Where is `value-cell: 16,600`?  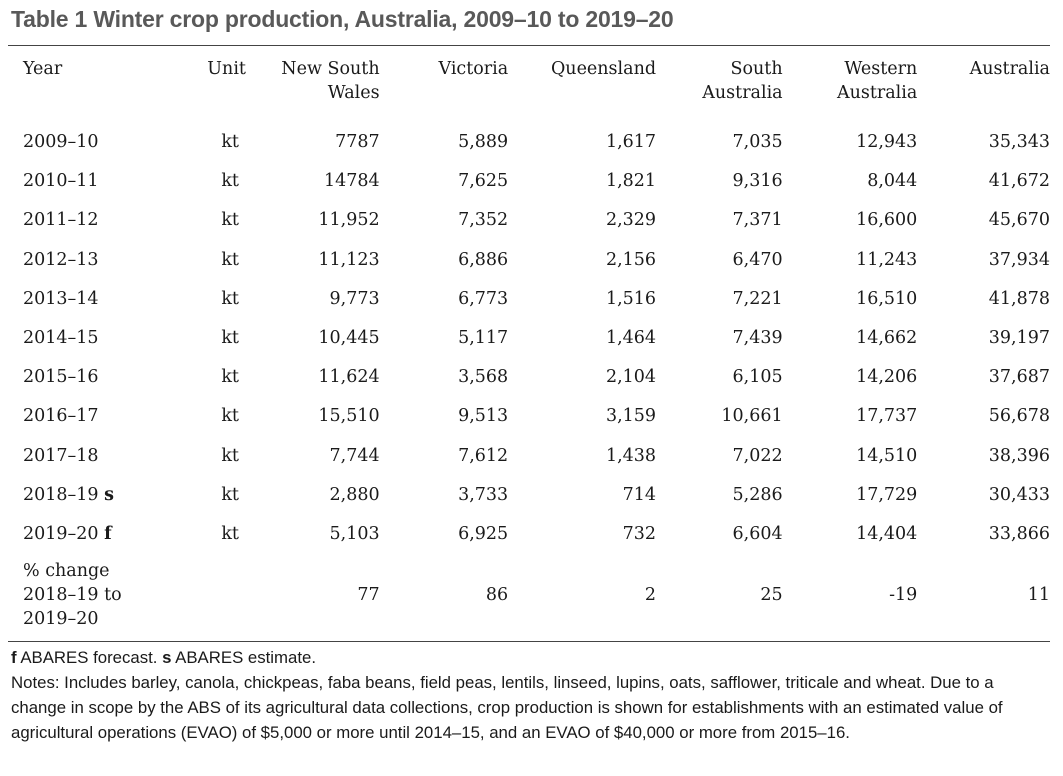
value-cell: 16,600 is located at coordinates (887, 220).